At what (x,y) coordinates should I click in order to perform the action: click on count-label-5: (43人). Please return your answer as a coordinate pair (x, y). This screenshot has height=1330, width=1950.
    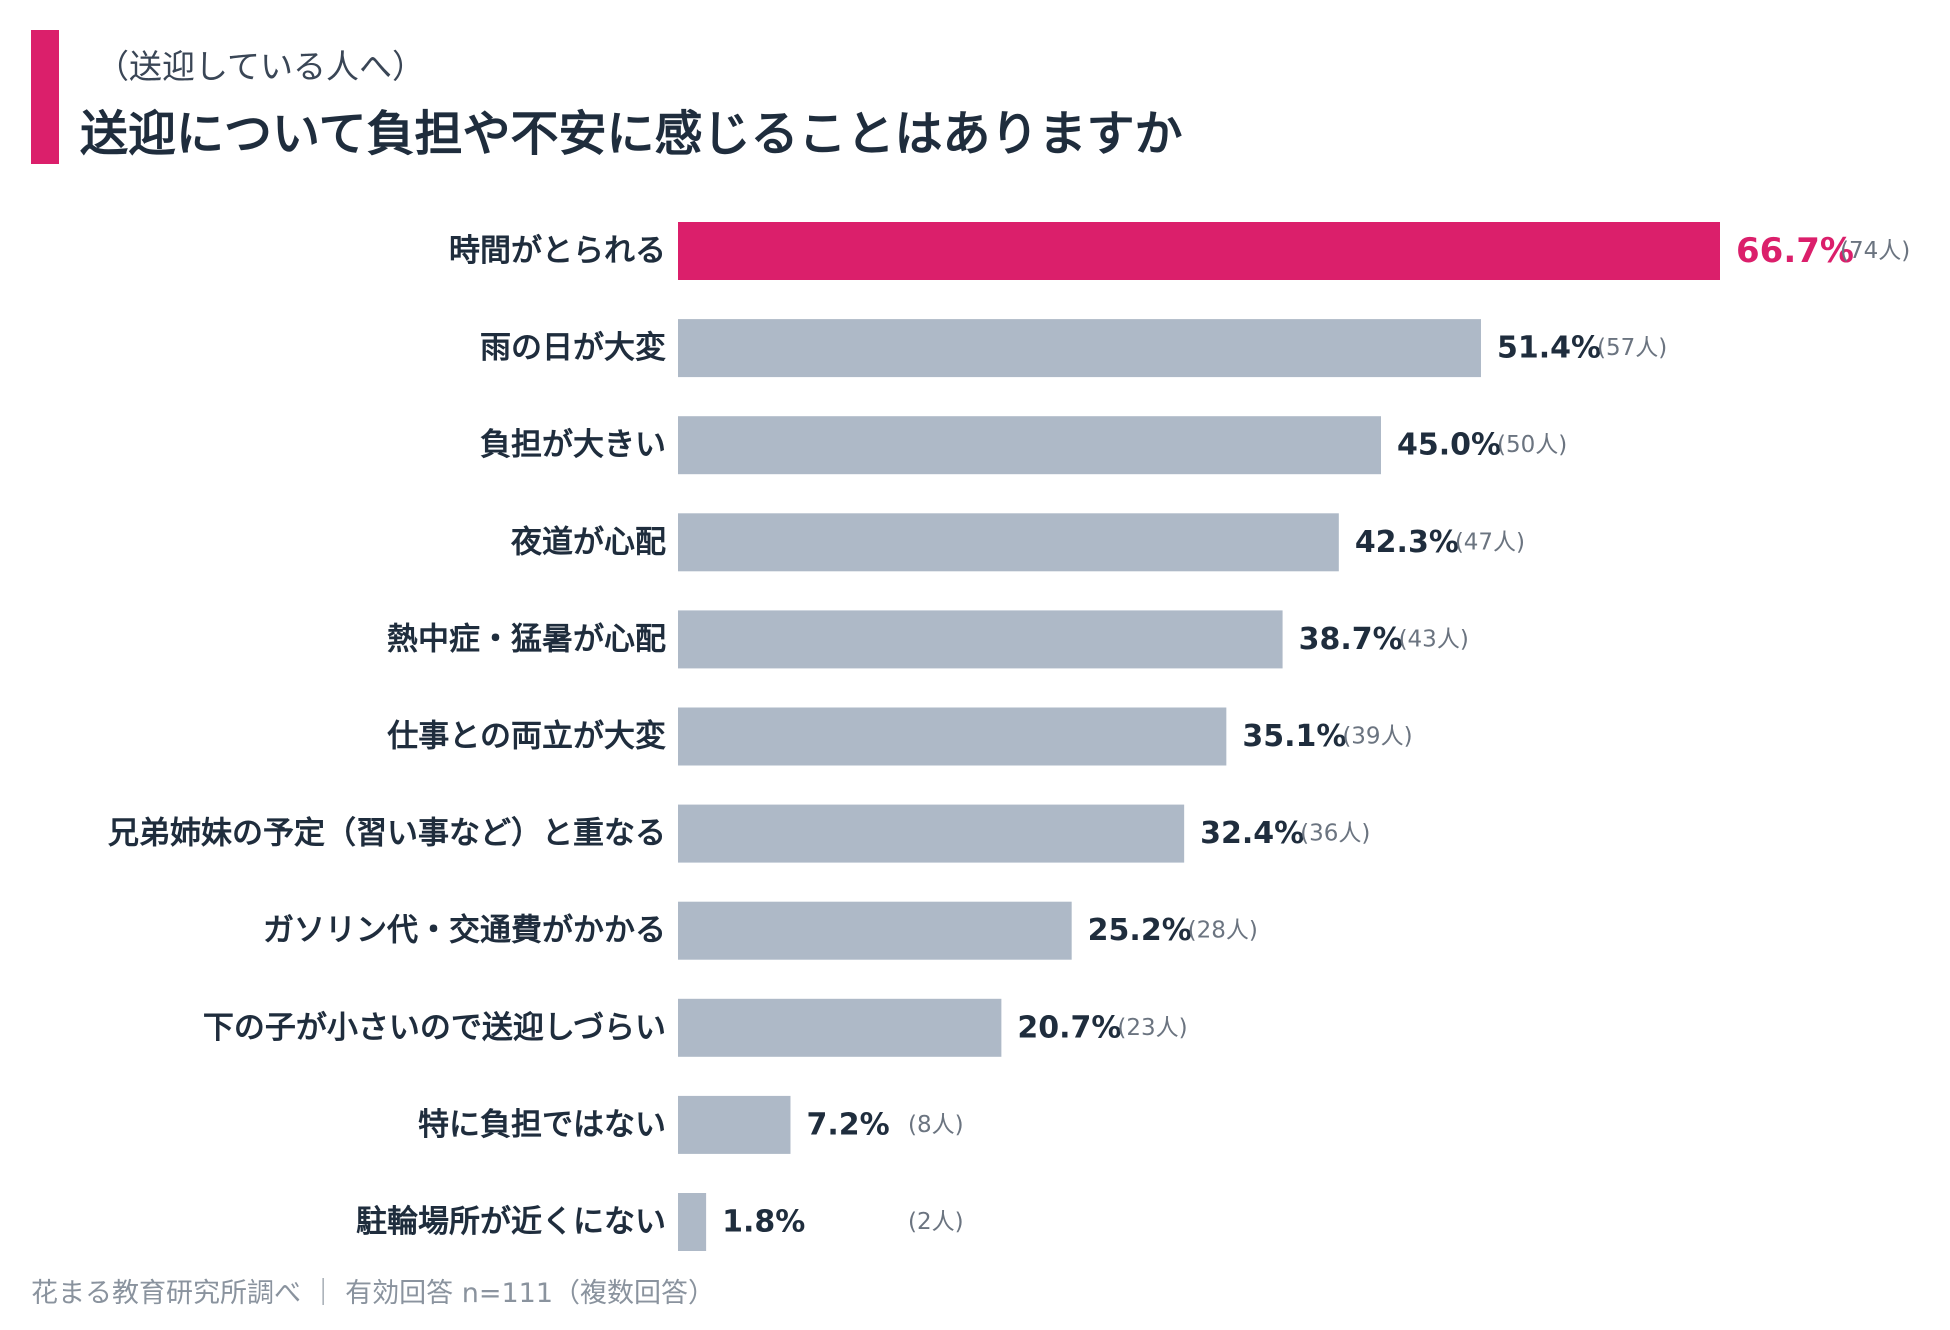
    Looking at the image, I should click on (1434, 639).